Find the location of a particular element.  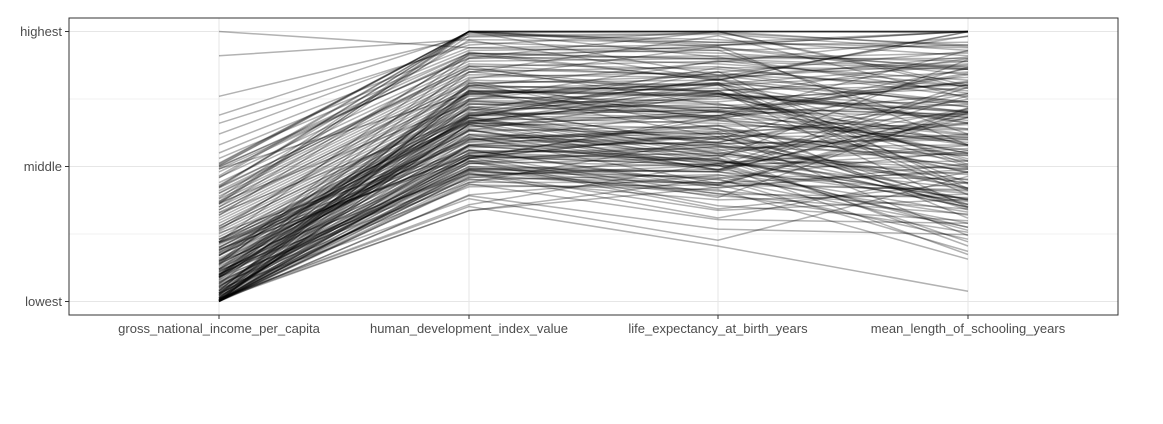

y-tick-label-highest: highest is located at coordinates (41, 31).